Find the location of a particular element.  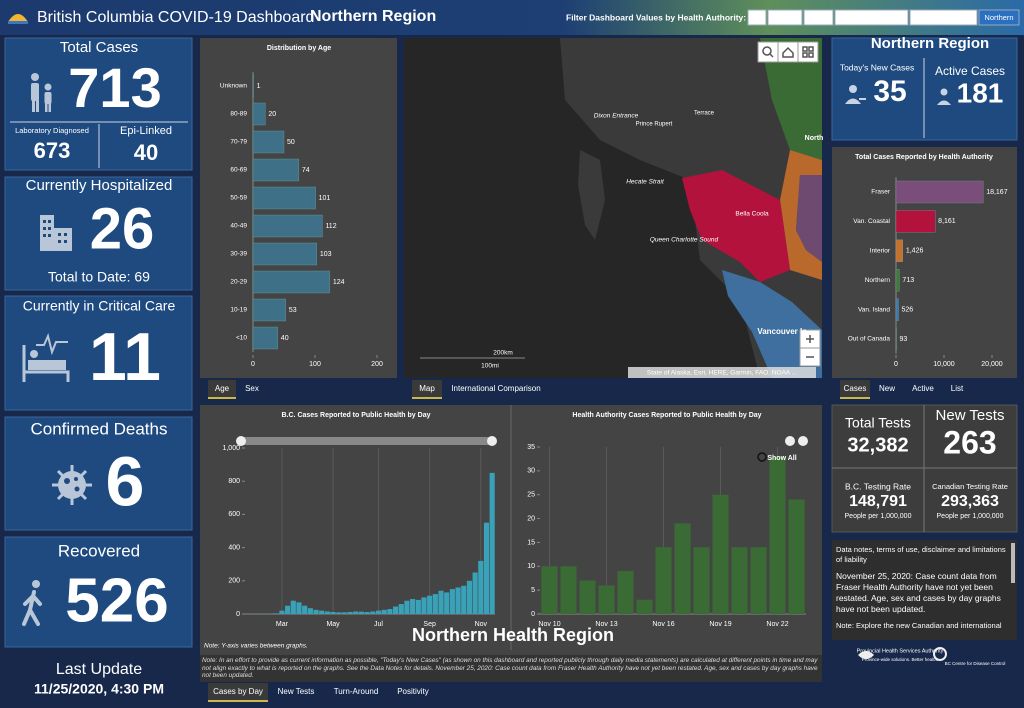

range-slider is located at coordinates (367, 441).